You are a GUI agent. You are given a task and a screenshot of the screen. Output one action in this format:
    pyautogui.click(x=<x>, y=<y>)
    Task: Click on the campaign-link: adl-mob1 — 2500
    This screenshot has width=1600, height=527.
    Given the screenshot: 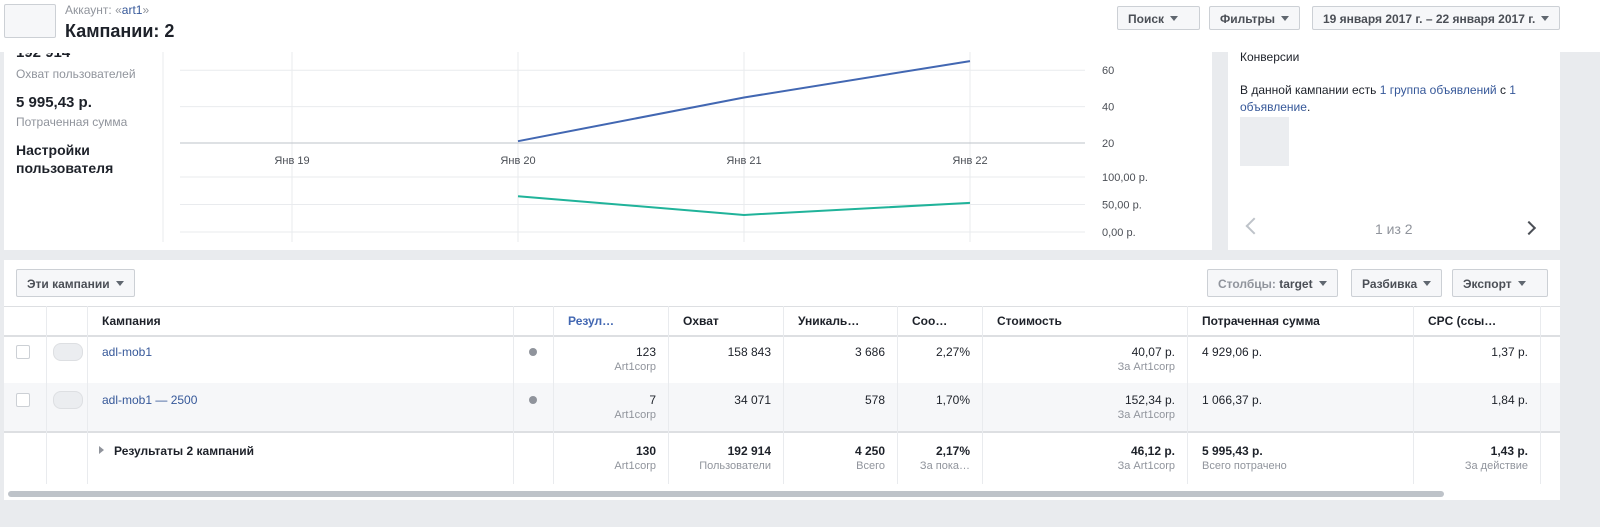 What is the action you would take?
    pyautogui.click(x=150, y=400)
    